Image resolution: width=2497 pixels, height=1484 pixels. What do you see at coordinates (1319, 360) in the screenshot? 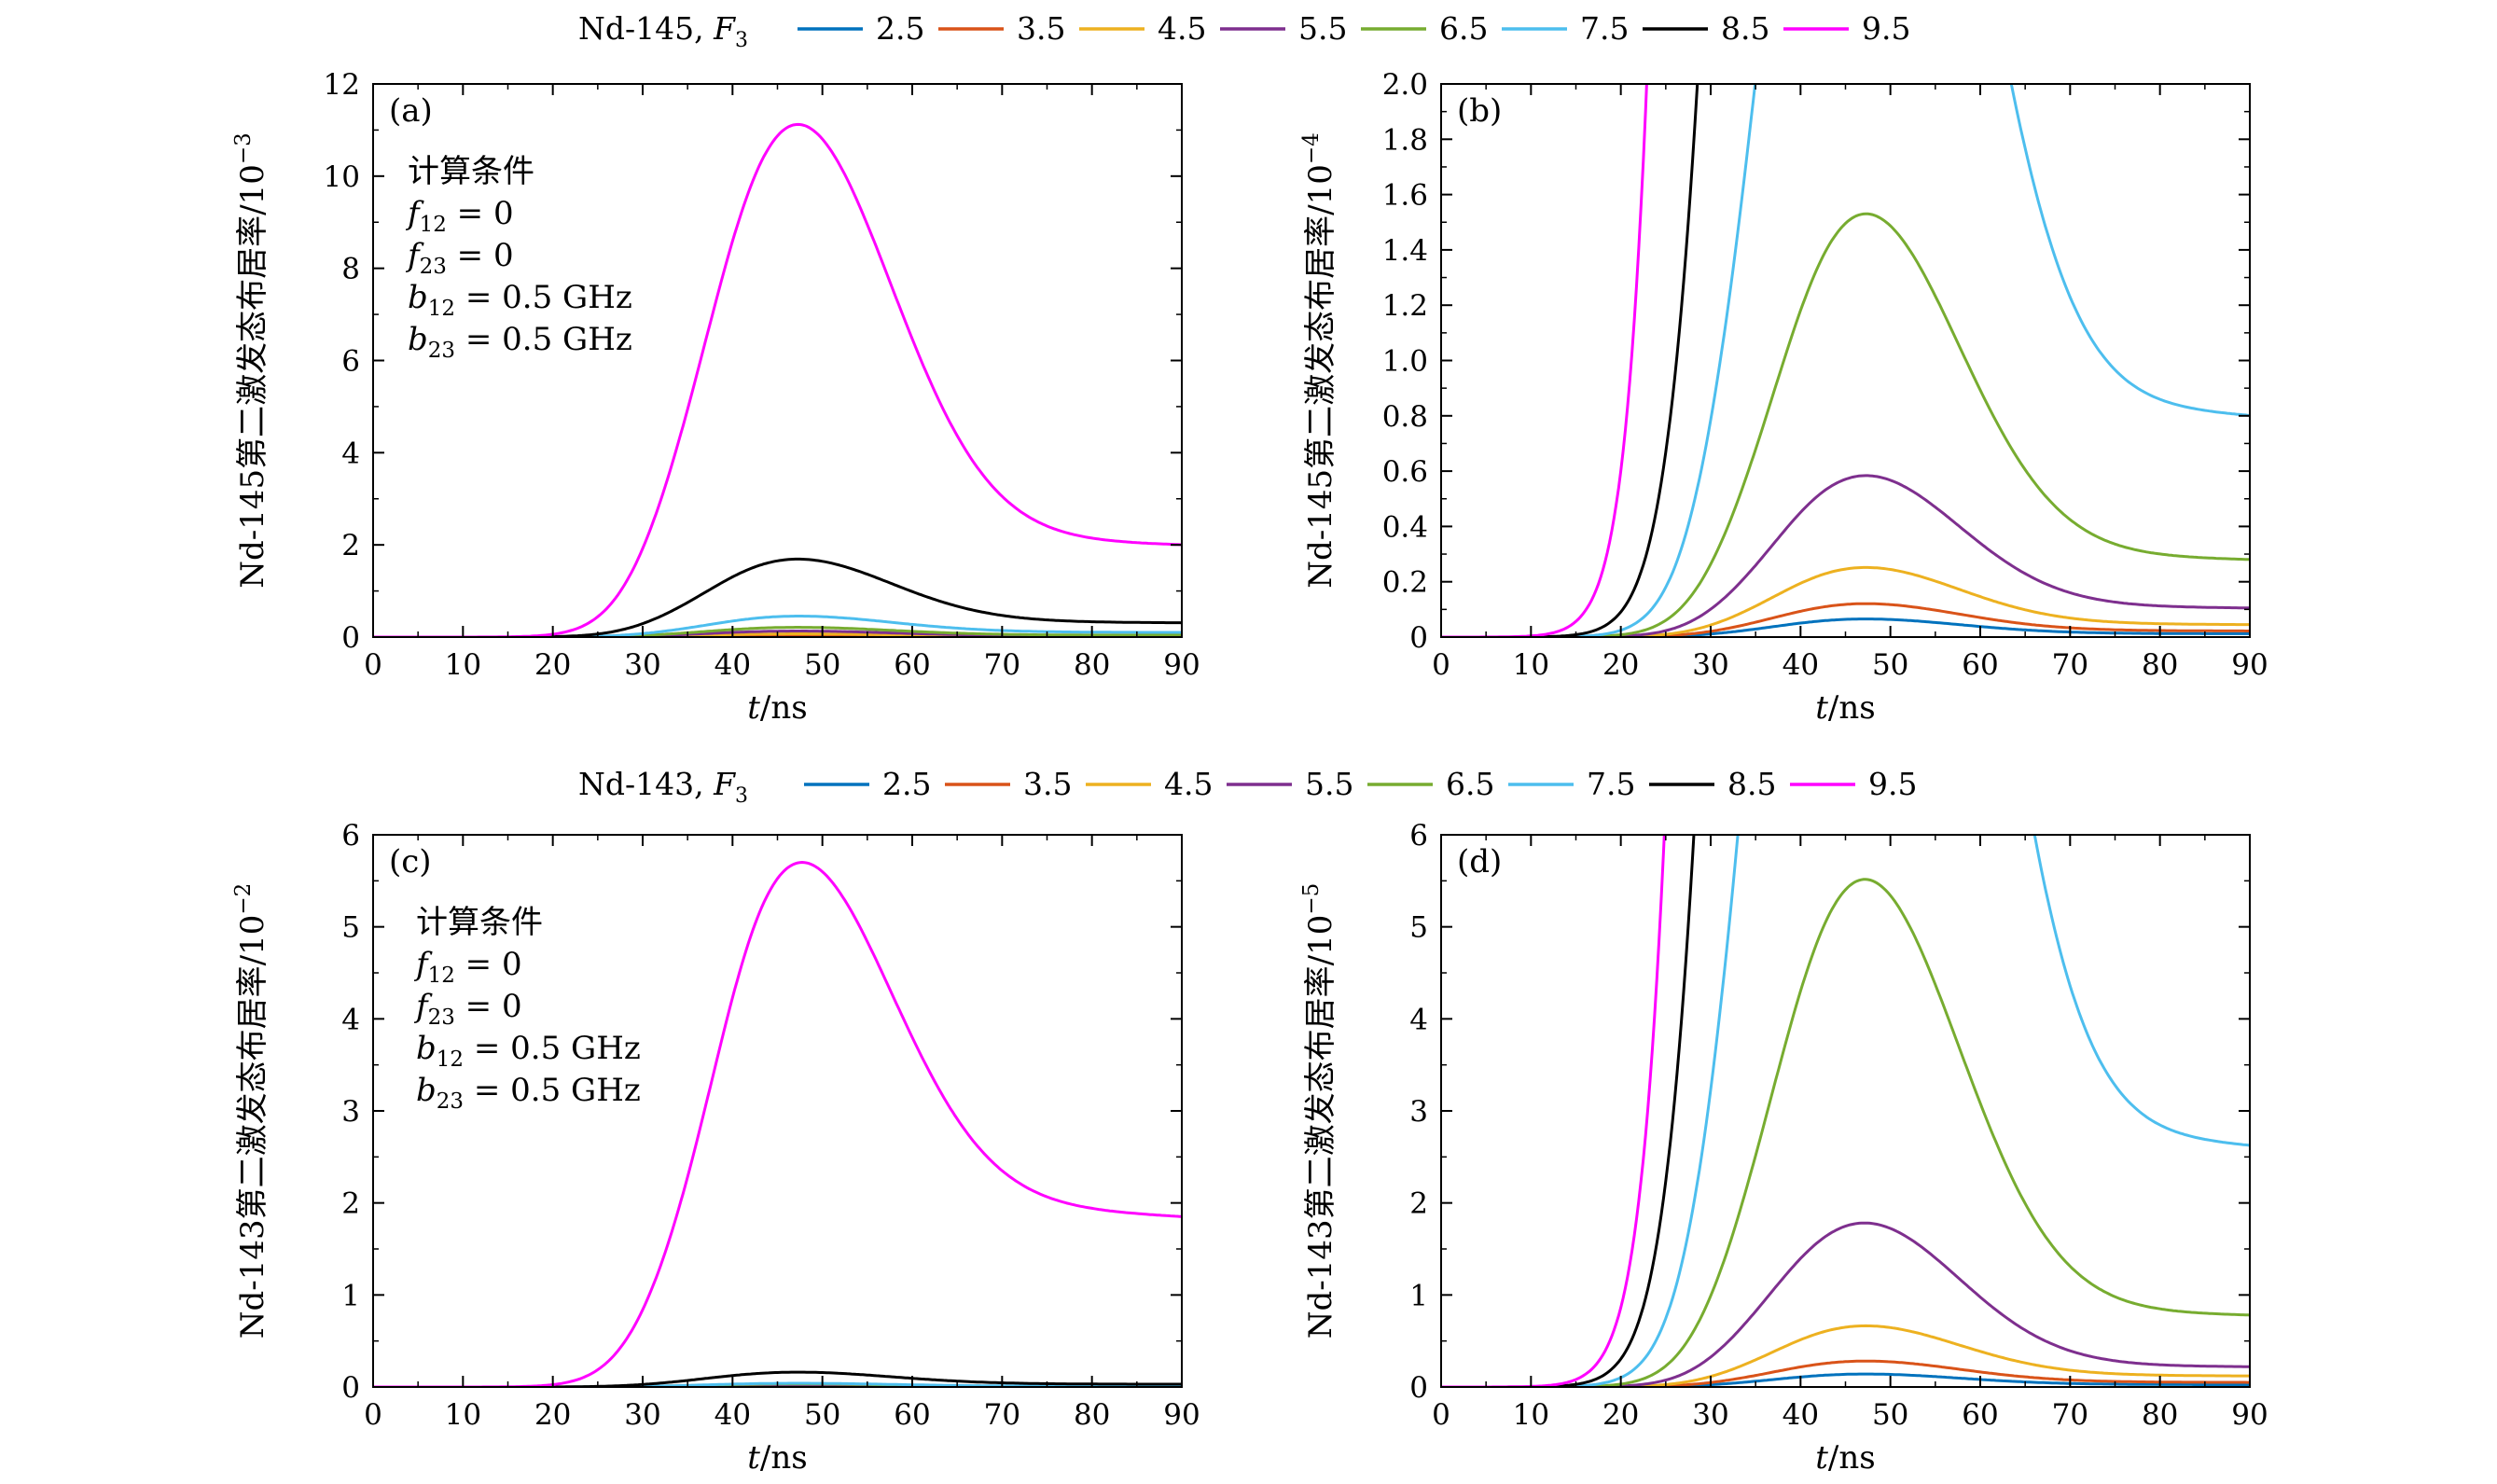
I see `y-axis-label: Nd-145第二激发态布居率/10−4` at bounding box center [1319, 360].